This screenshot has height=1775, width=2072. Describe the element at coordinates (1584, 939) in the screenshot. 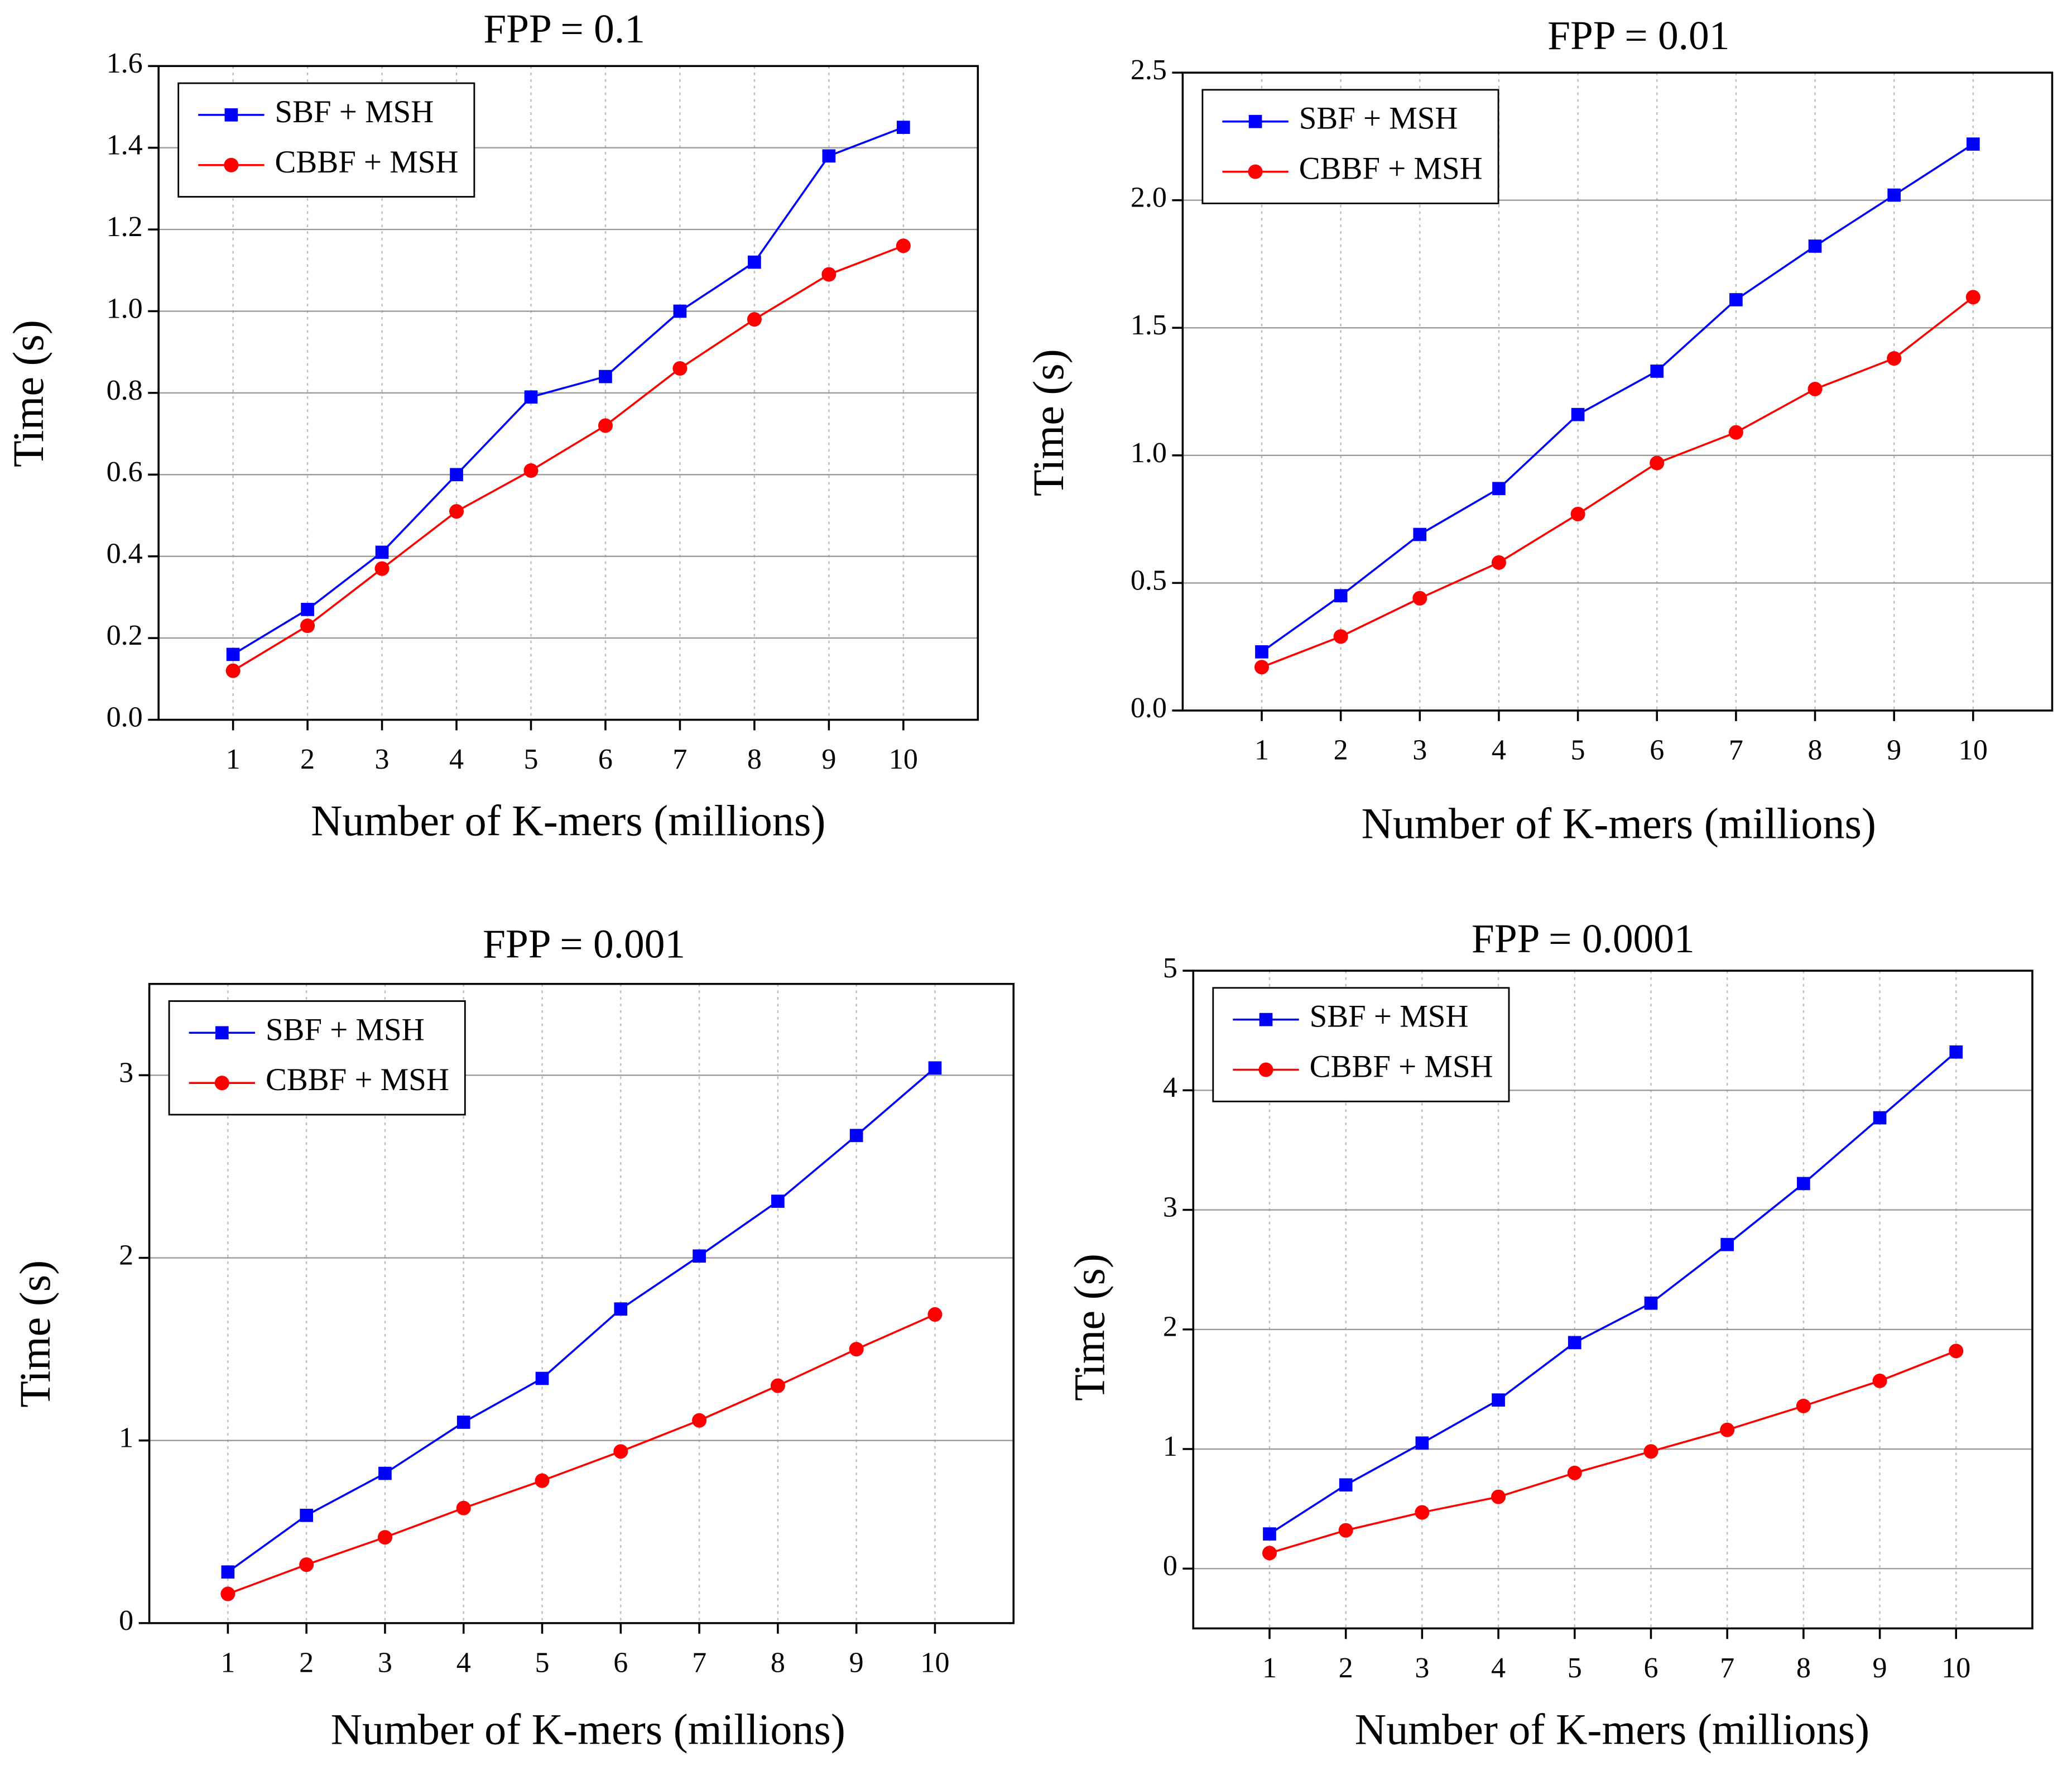

I see `chart-title: FPP = 0.0001` at that location.